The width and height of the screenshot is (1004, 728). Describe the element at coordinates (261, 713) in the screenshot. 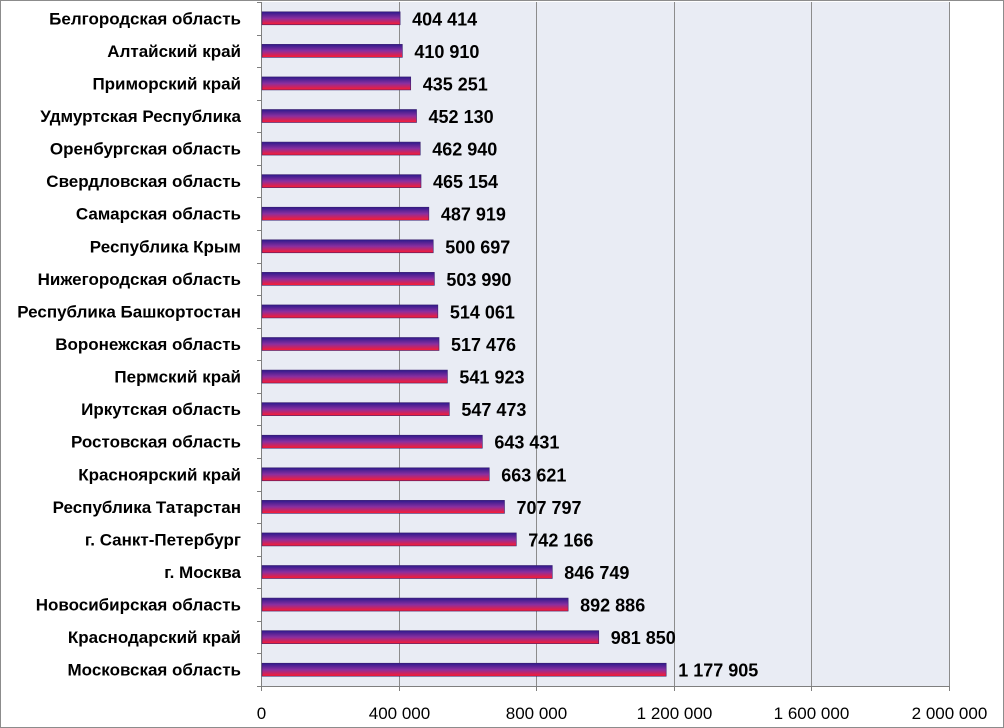

I see `x-tick-label: 0` at that location.